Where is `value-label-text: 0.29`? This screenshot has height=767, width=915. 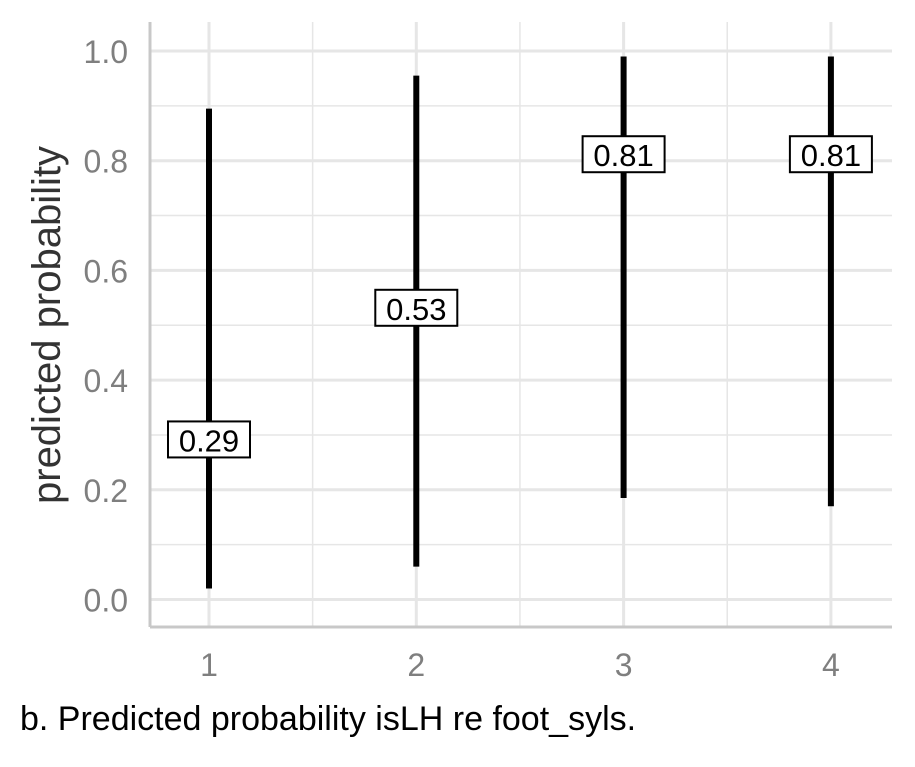 value-label-text: 0.29 is located at coordinates (209, 440).